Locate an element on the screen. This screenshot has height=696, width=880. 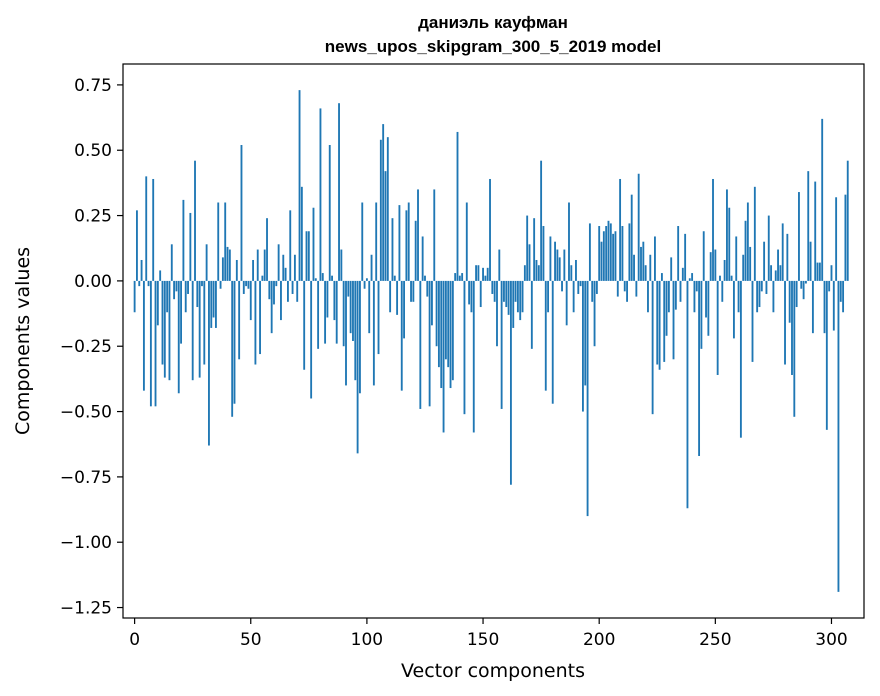
y-tick-label: −1.00 is located at coordinates (86, 543).